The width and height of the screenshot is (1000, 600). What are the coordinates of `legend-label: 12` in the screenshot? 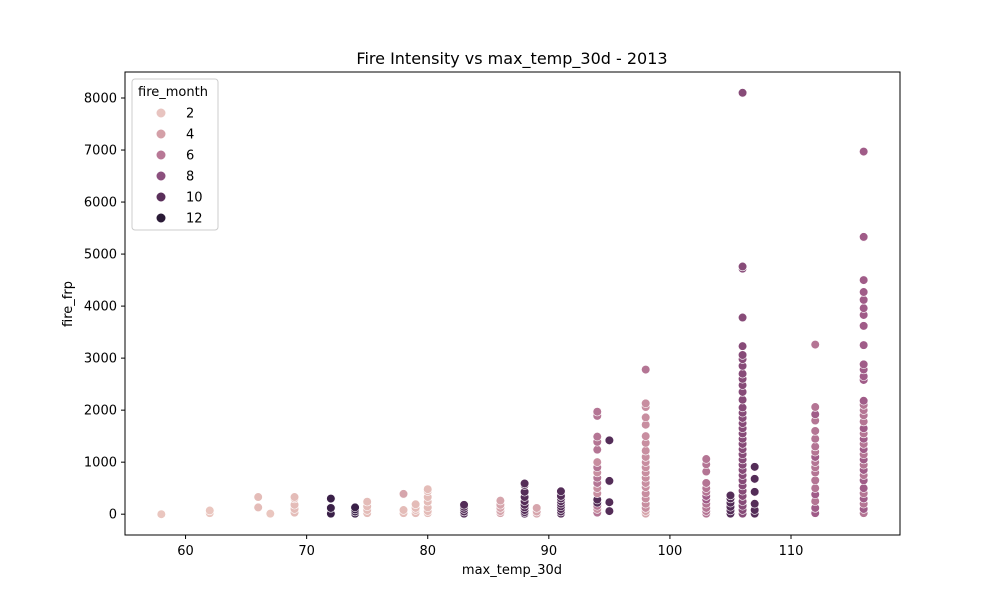 It's located at (194, 219).